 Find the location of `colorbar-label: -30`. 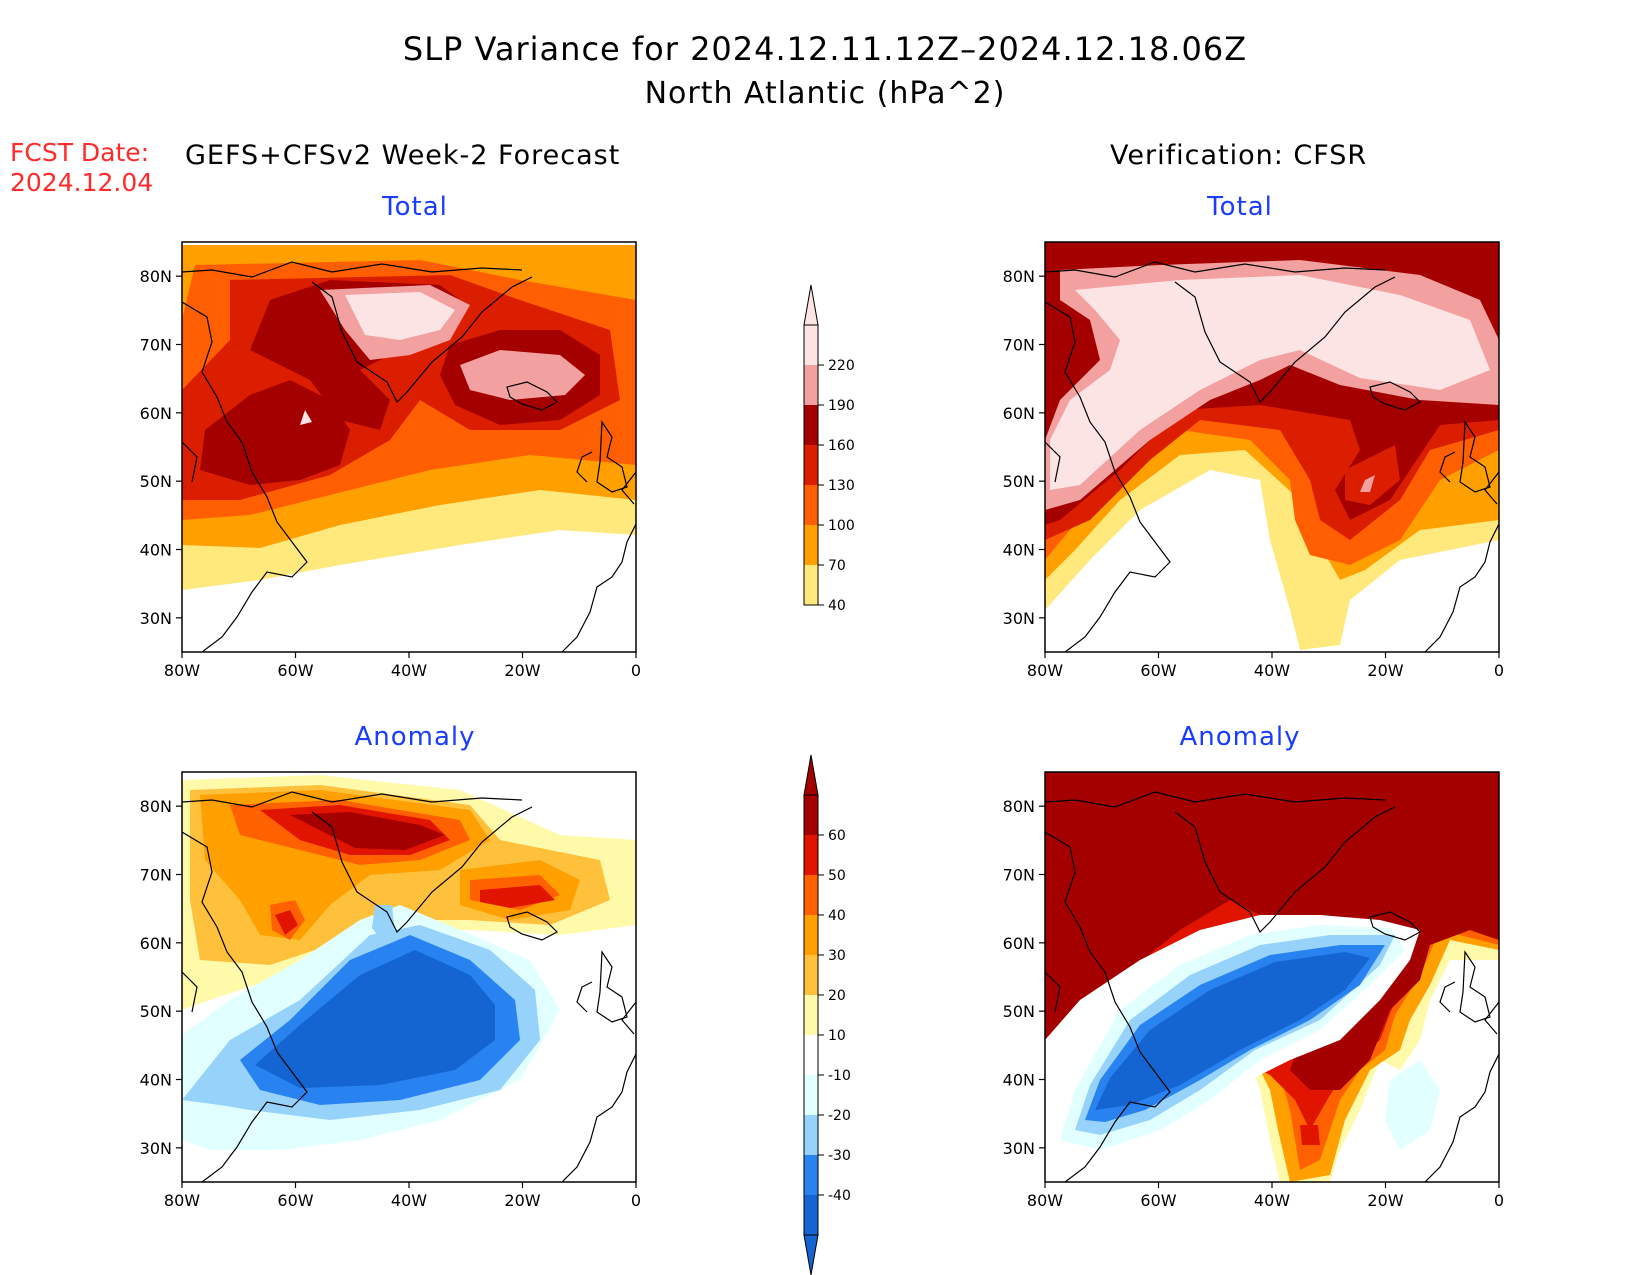

colorbar-label: -30 is located at coordinates (839, 1156).